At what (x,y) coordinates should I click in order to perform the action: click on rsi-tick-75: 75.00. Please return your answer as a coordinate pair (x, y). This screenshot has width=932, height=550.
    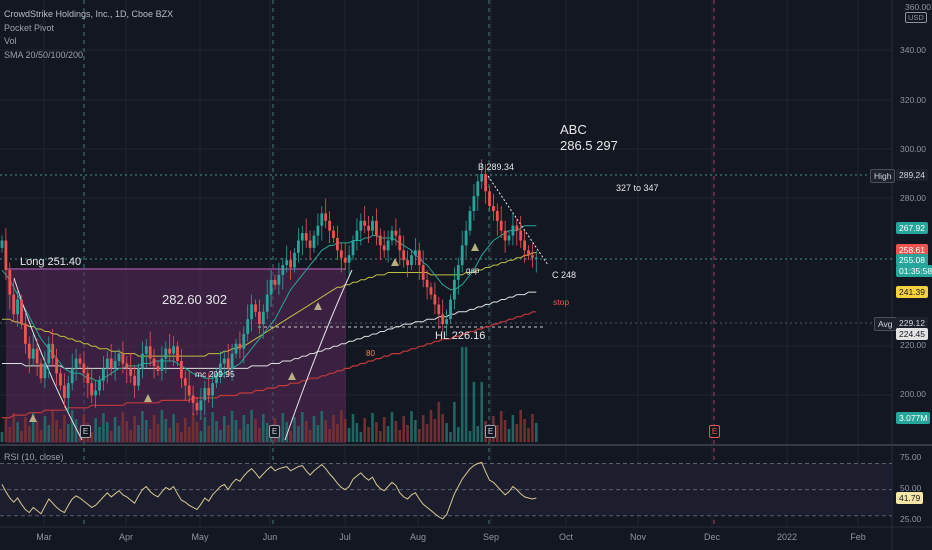
    Looking at the image, I should click on (911, 457).